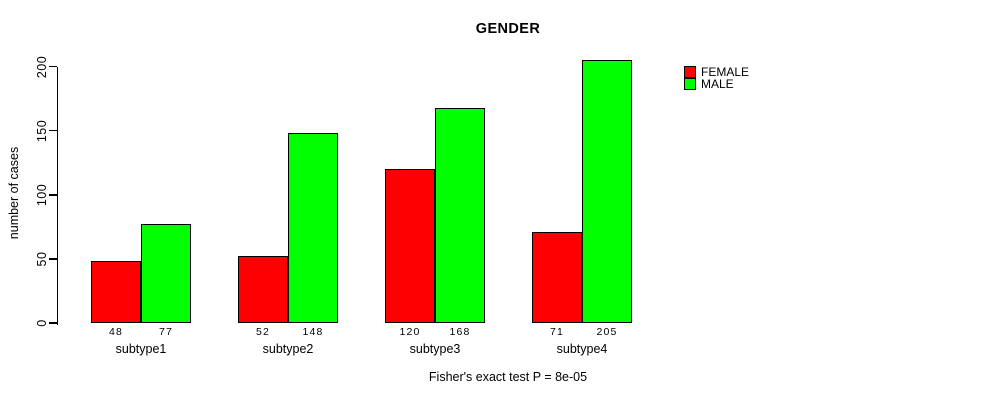 The image size is (990, 400). What do you see at coordinates (313, 332) in the screenshot?
I see `bar-value-label: 148` at bounding box center [313, 332].